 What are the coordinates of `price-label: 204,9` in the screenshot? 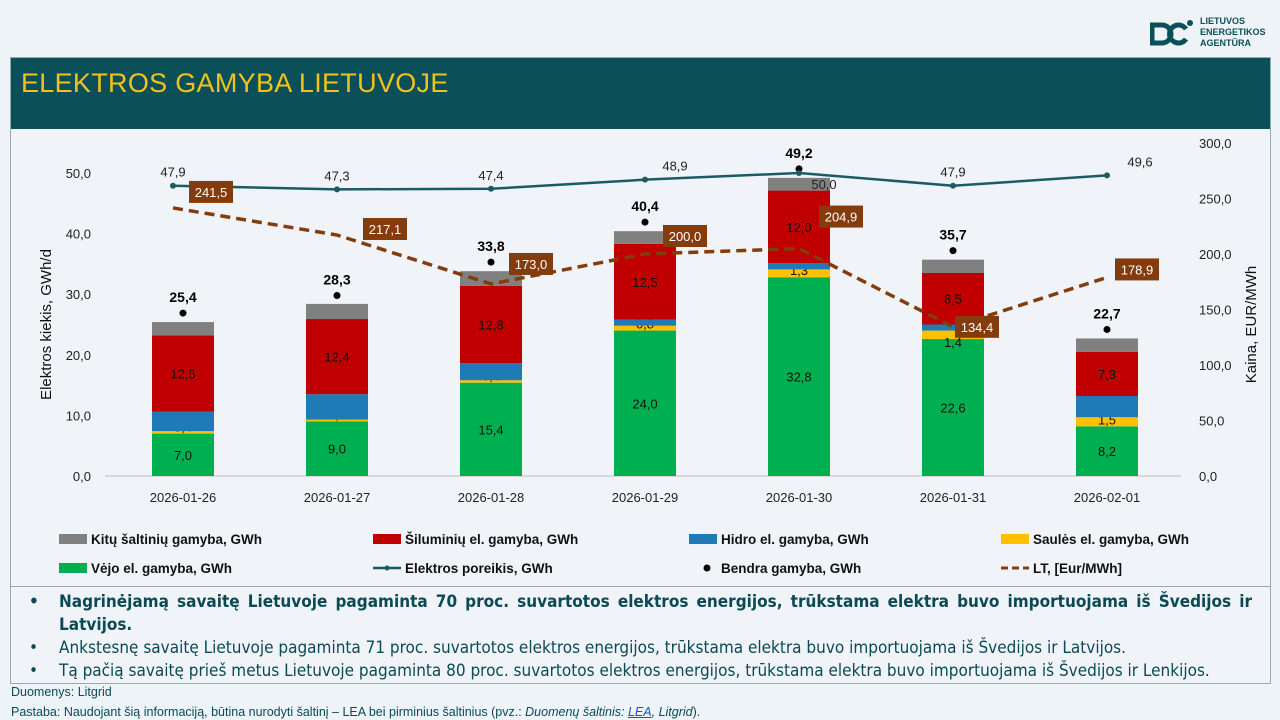 It's located at (841, 217).